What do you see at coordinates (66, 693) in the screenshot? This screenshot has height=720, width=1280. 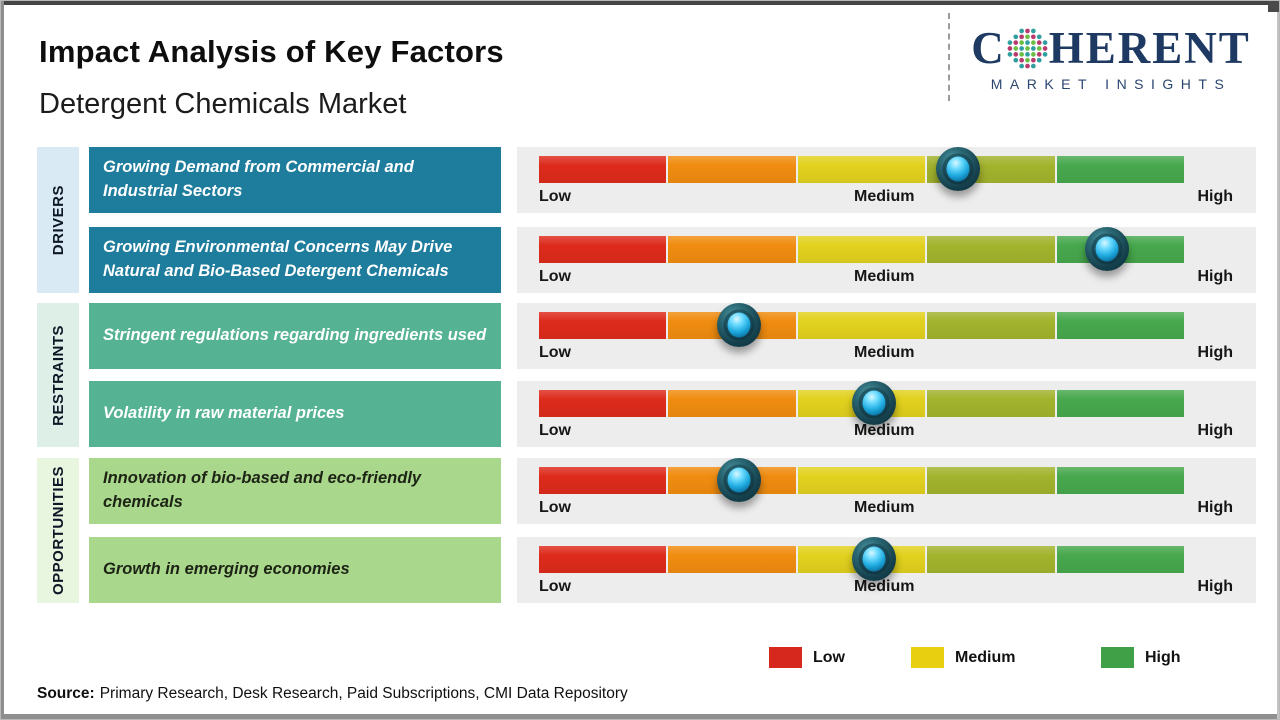 I see `source-label: Source:` at bounding box center [66, 693].